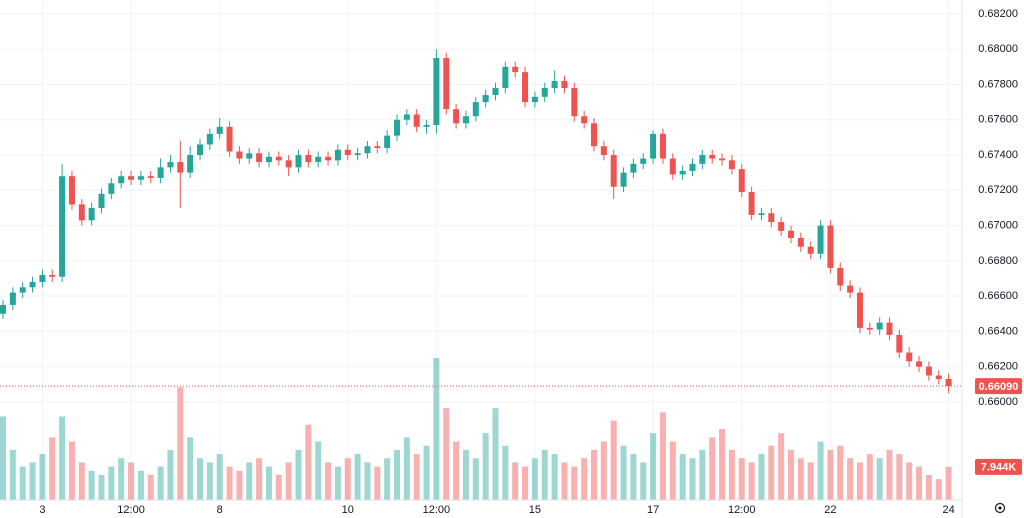 This screenshot has height=518, width=1024. Describe the element at coordinates (348, 510) in the screenshot. I see `x-tick-label: 10` at that location.